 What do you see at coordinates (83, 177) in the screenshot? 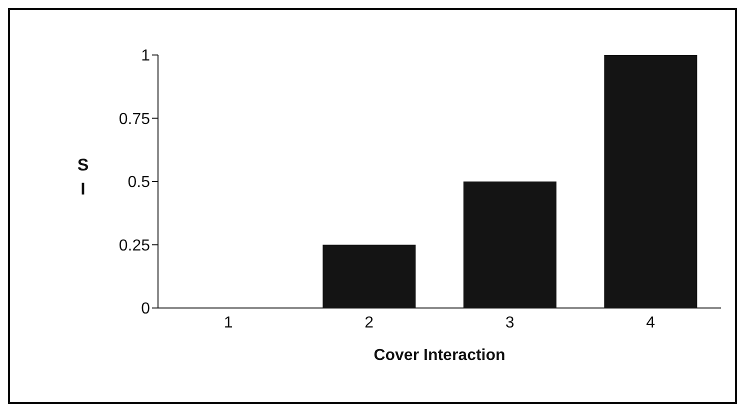
I see `y-axis-title: S I` at bounding box center [83, 177].